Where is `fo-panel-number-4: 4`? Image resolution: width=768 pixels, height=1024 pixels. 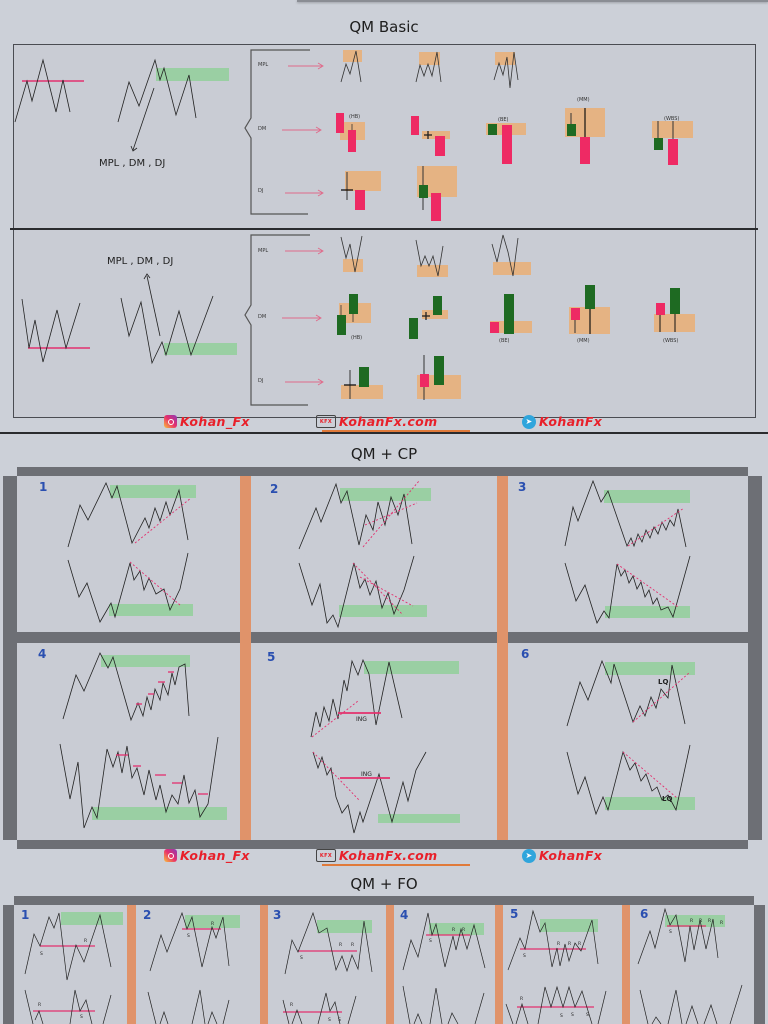 fo-panel-number-4: 4 is located at coordinates (404, 915).